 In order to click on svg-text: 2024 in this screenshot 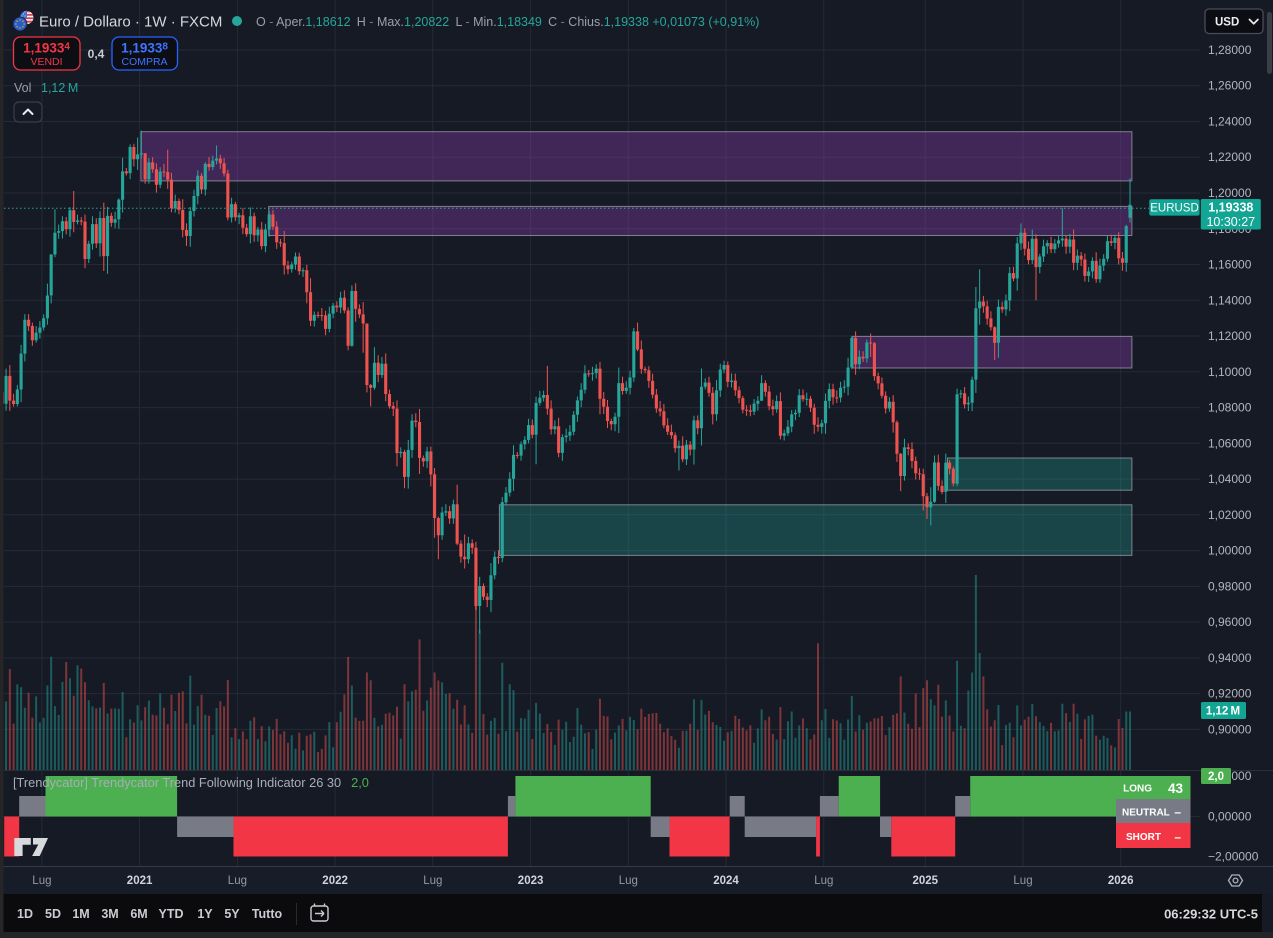, I will do `click(726, 881)`.